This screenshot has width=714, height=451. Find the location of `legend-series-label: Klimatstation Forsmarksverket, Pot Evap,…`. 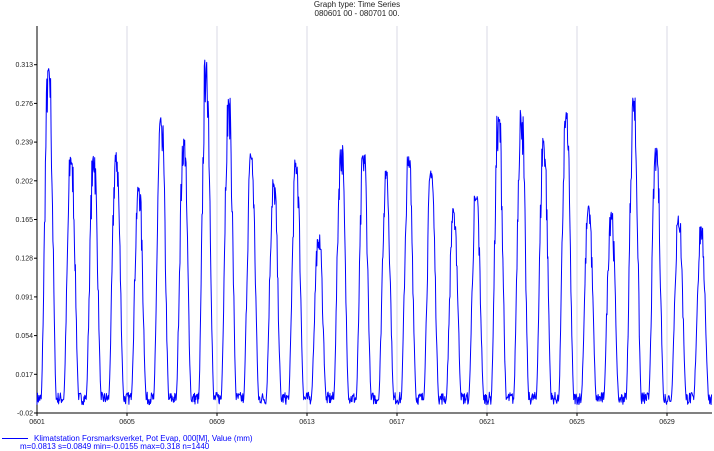

legend-series-label: Klimatstation Forsmarksverket, Pot Evap,… is located at coordinates (143, 438).